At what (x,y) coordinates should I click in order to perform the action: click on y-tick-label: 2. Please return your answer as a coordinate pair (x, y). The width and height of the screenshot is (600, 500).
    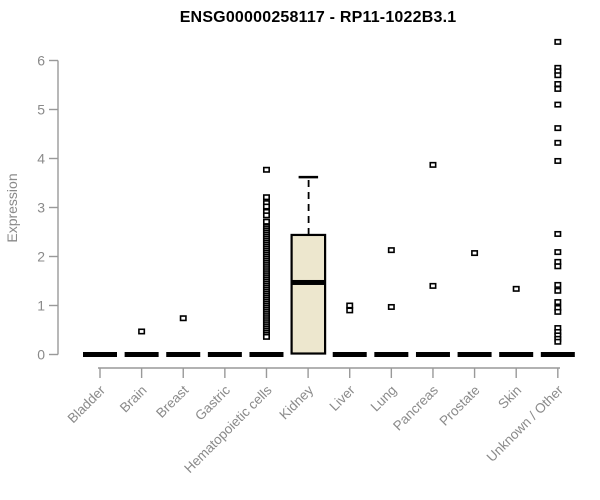
    Looking at the image, I should click on (41, 257).